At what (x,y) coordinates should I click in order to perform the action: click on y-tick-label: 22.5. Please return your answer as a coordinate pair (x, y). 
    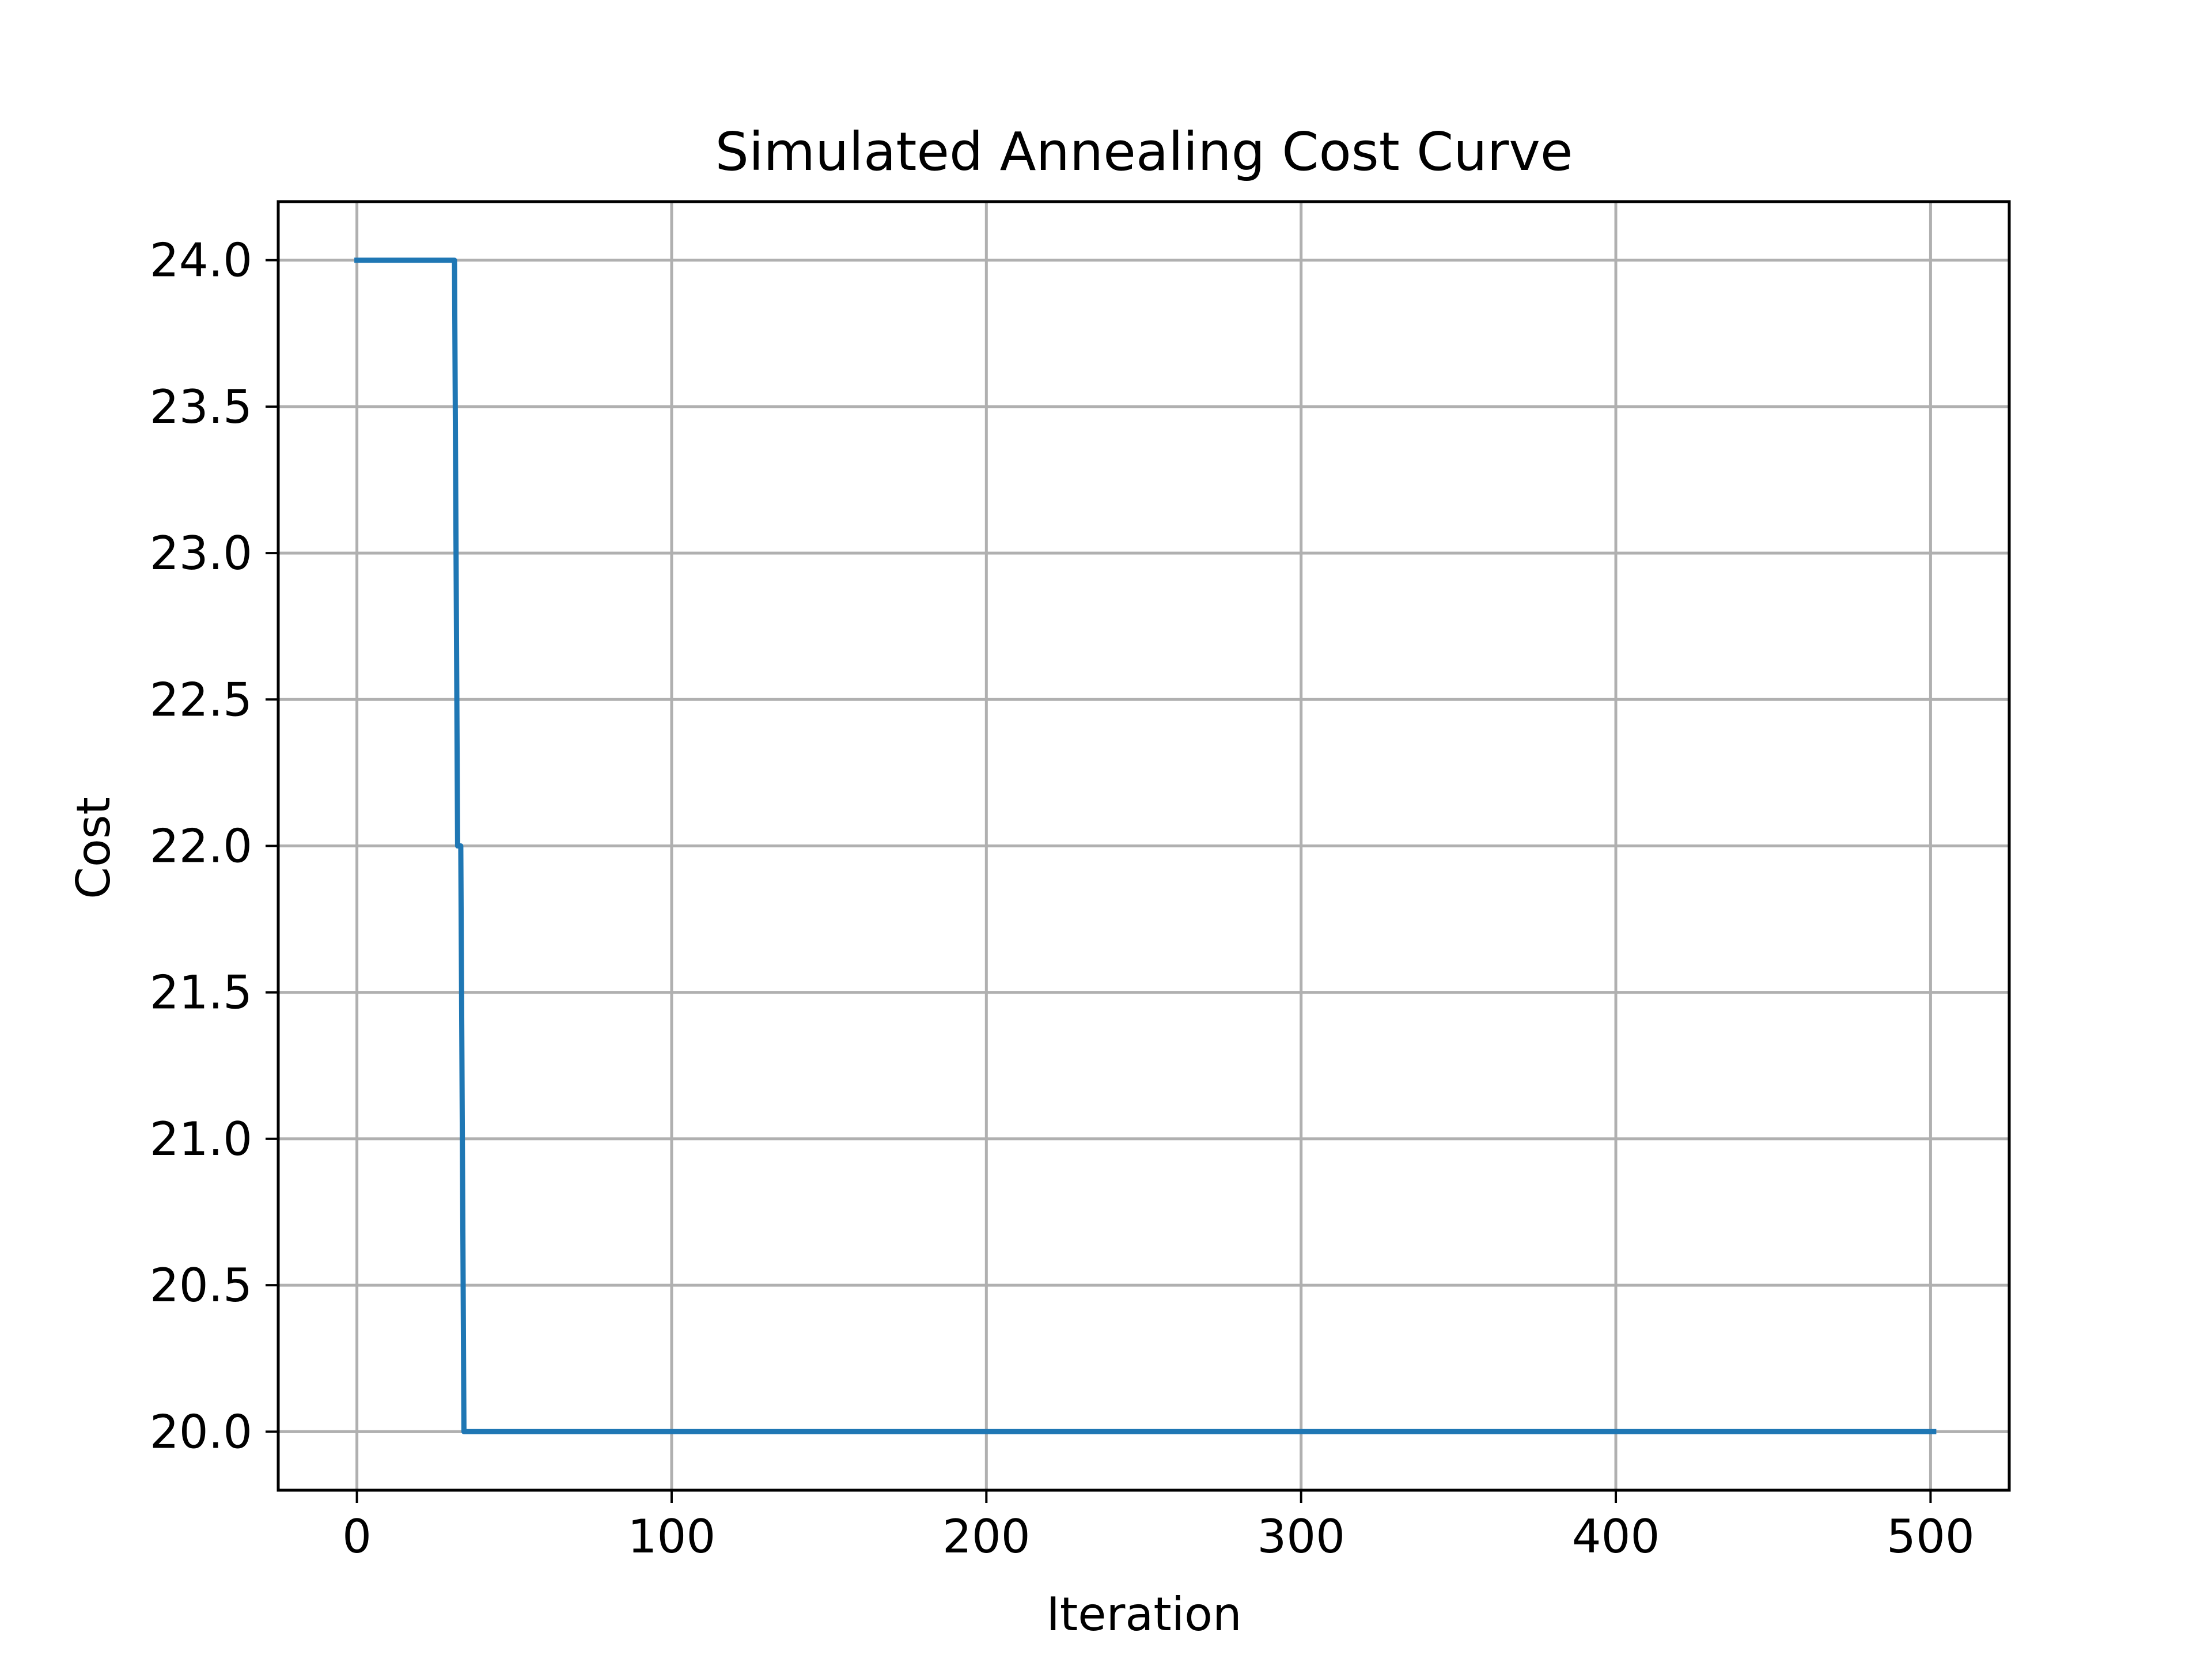
    Looking at the image, I should click on (201, 699).